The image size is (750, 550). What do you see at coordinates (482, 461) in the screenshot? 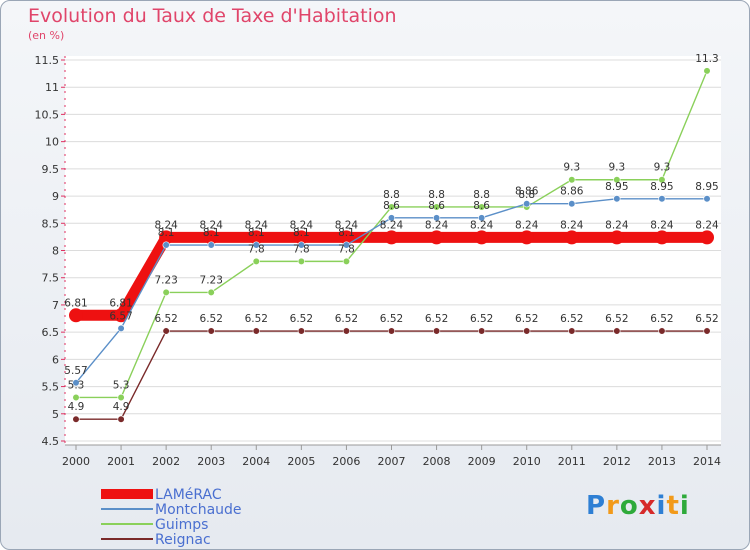
I see `x-tick-label: 2009` at bounding box center [482, 461].